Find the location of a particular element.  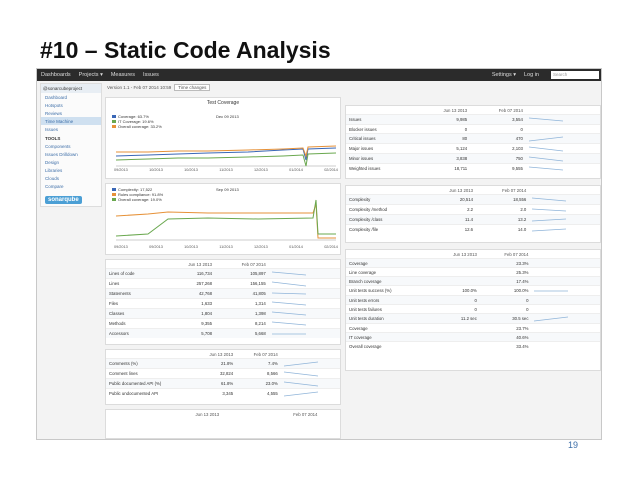

settings-menu: Settings ▾ is located at coordinates (503, 75).